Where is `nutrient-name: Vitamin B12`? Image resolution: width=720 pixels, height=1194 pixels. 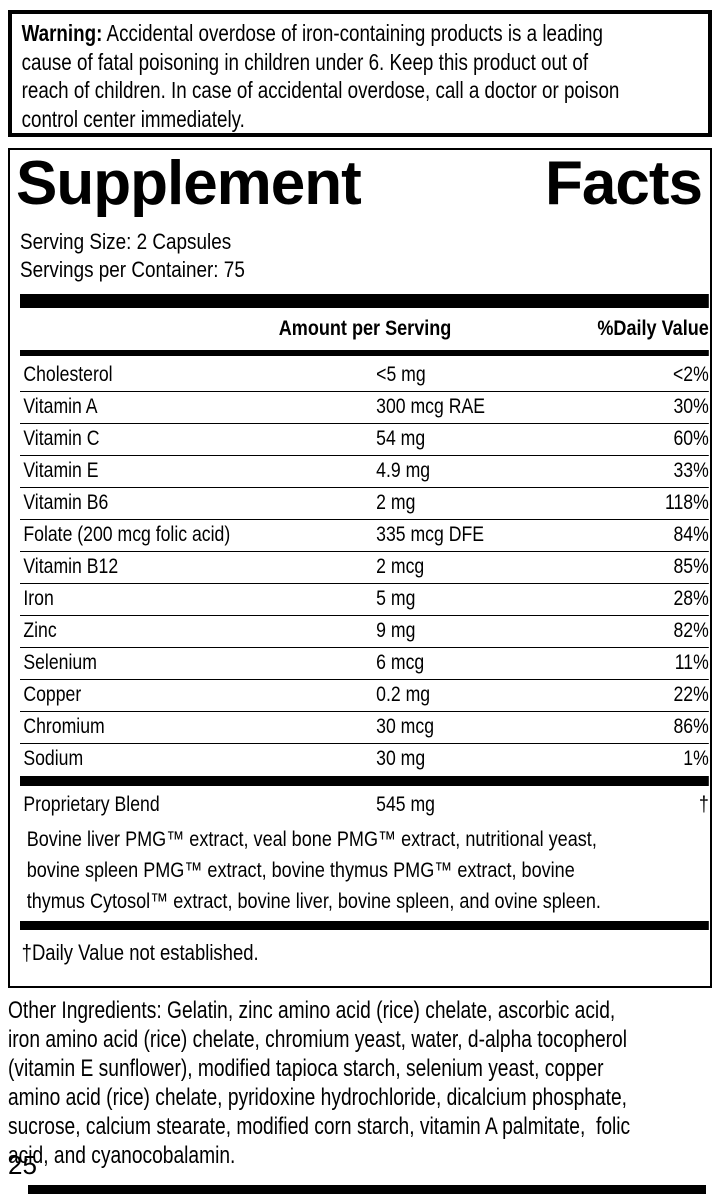 nutrient-name: Vitamin B12 is located at coordinates (71, 566).